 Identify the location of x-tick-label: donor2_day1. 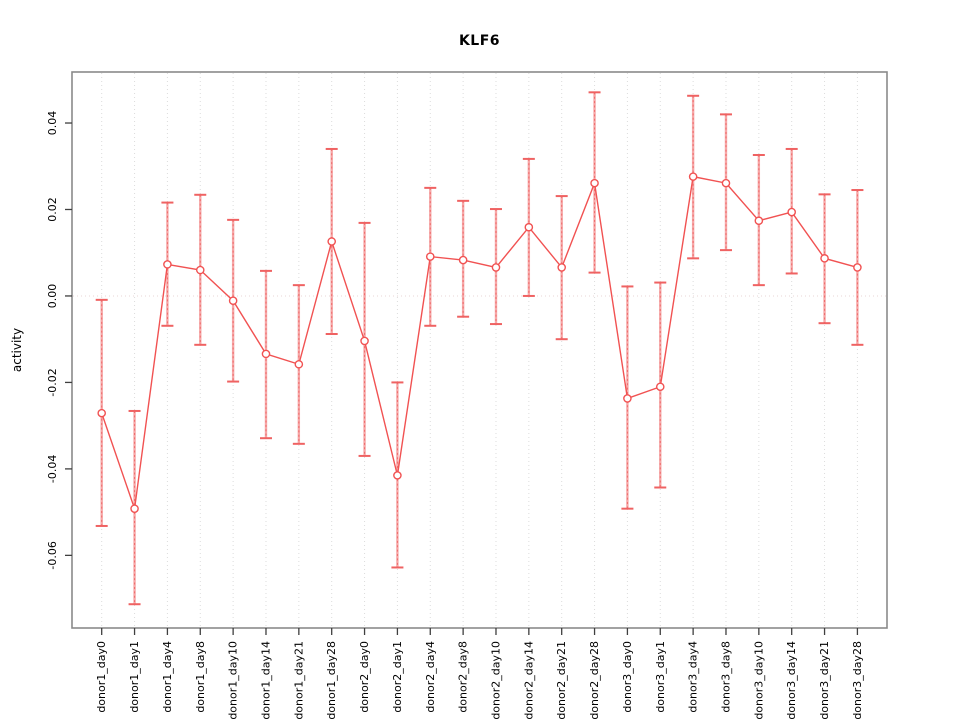
(397, 677).